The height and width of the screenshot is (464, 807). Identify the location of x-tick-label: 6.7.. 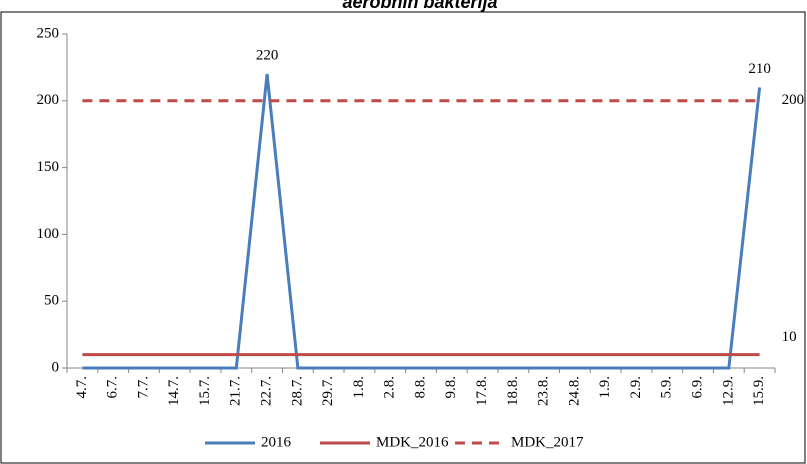
(113, 387).